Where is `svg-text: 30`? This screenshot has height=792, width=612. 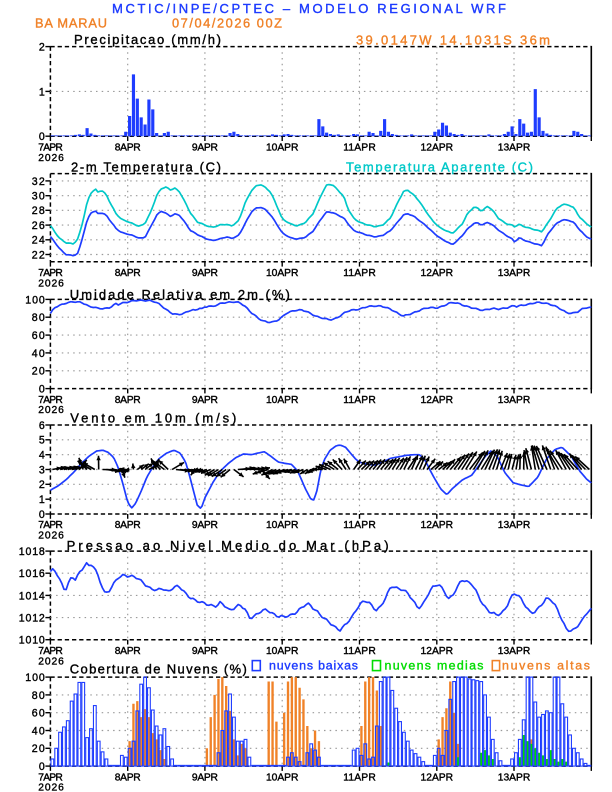 svg-text: 30 is located at coordinates (38, 197).